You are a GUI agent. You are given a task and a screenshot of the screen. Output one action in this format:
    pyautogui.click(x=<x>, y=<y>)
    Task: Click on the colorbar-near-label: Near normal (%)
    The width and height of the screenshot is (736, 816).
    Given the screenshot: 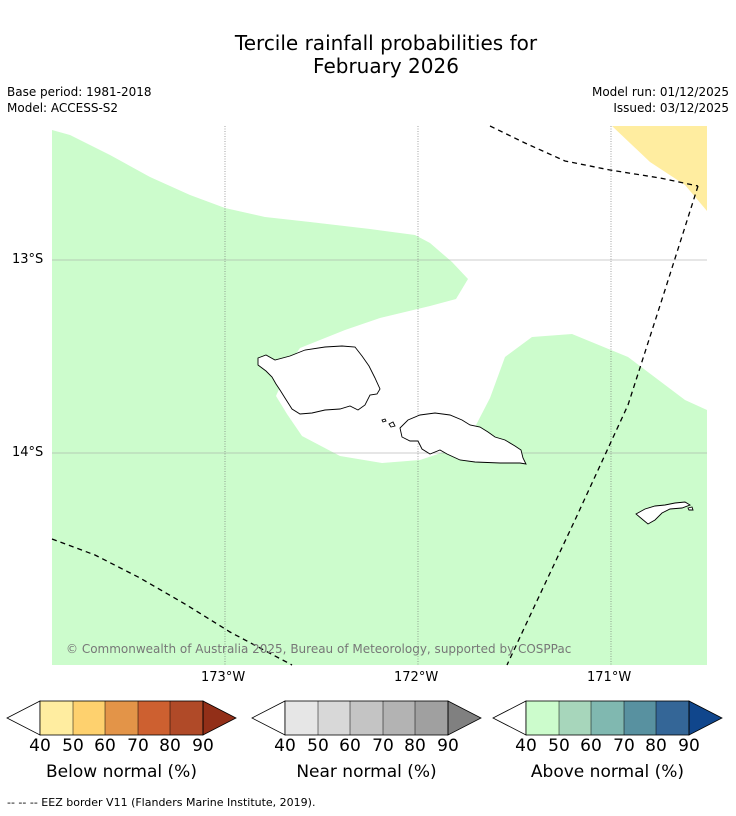 What is the action you would take?
    pyautogui.click(x=366, y=772)
    